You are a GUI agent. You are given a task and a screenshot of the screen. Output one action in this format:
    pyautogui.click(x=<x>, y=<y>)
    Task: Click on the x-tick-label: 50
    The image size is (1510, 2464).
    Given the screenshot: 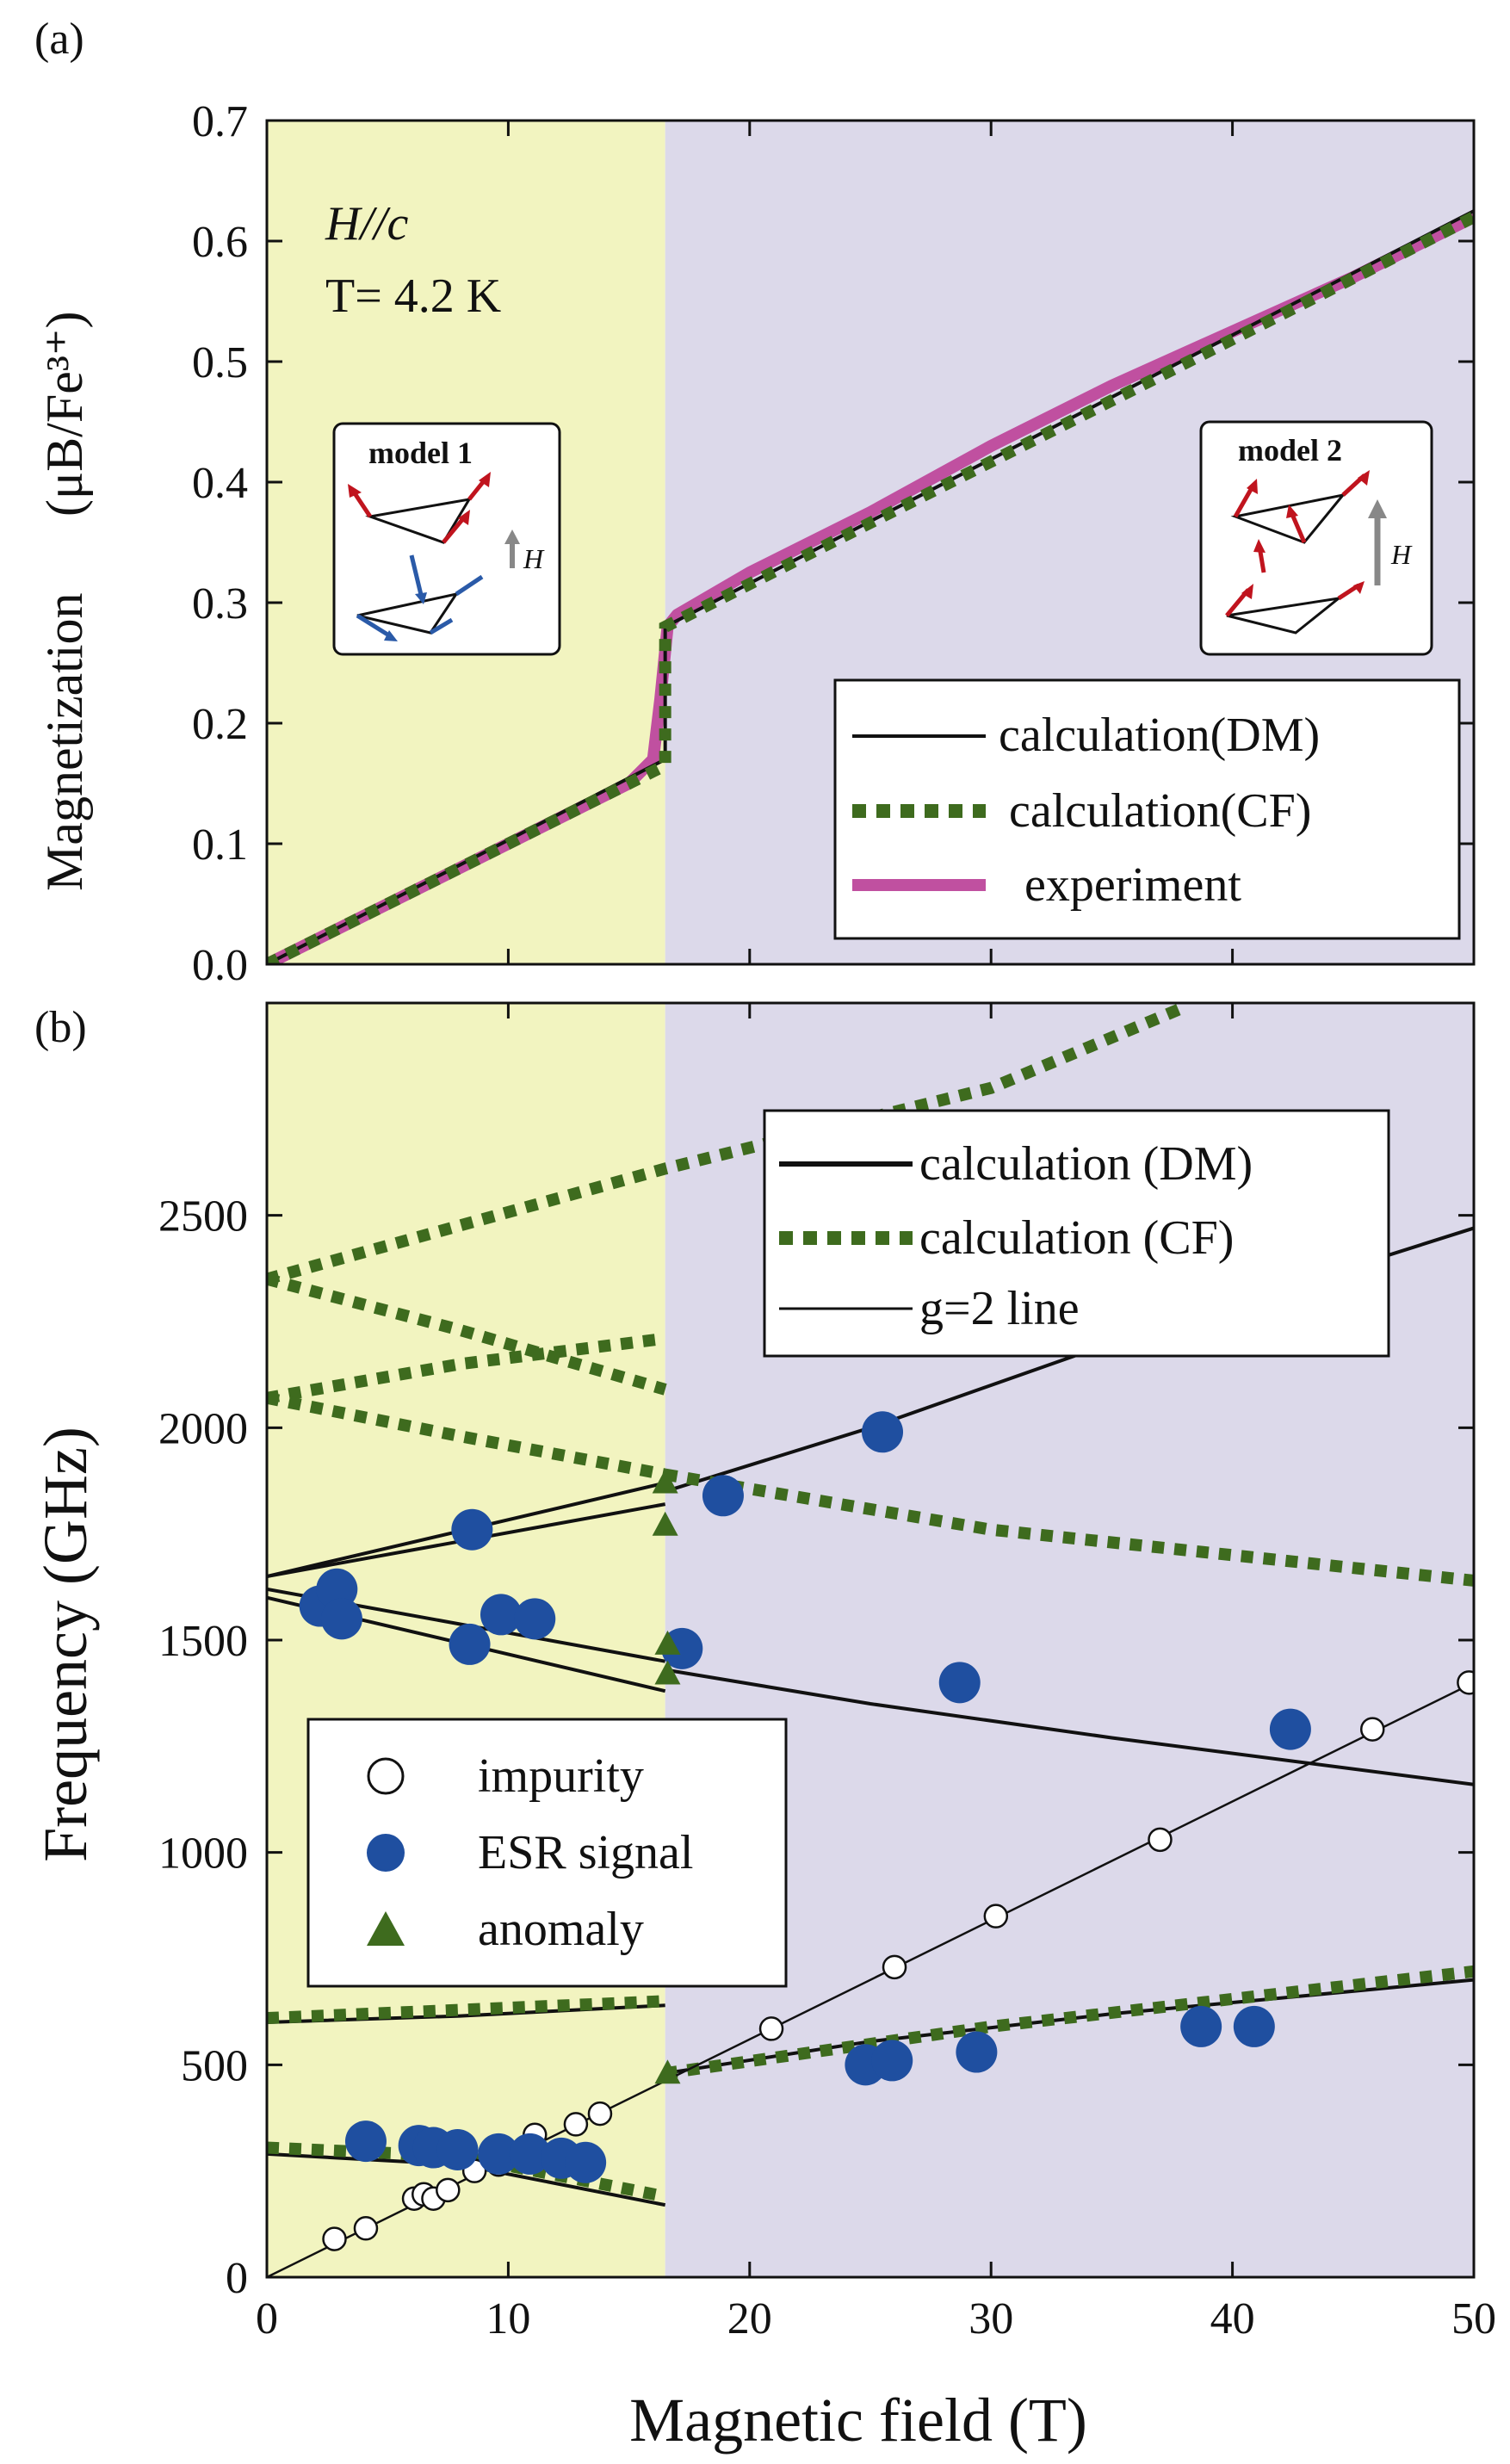 What is the action you would take?
    pyautogui.click(x=1473, y=2318)
    